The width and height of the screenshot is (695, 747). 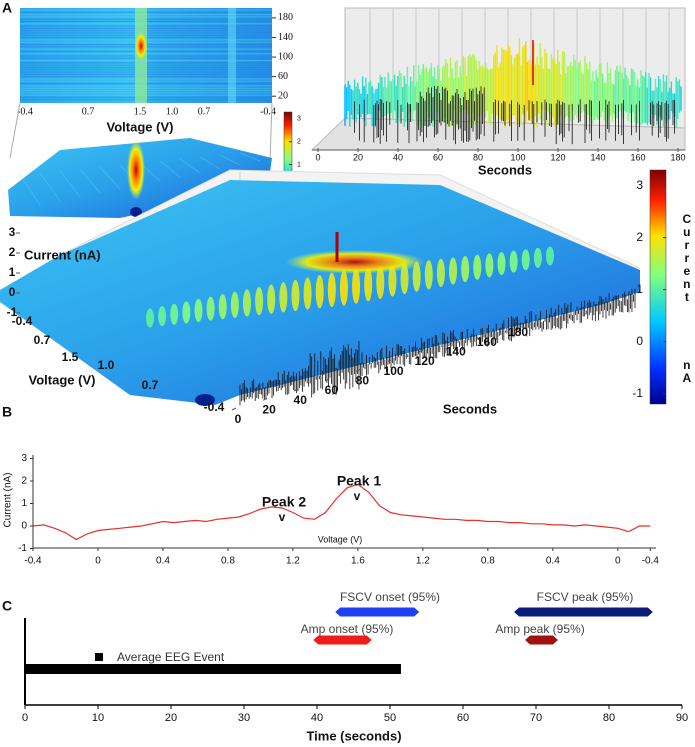 What do you see at coordinates (99, 657) in the screenshot?
I see `legend-swatch` at bounding box center [99, 657].